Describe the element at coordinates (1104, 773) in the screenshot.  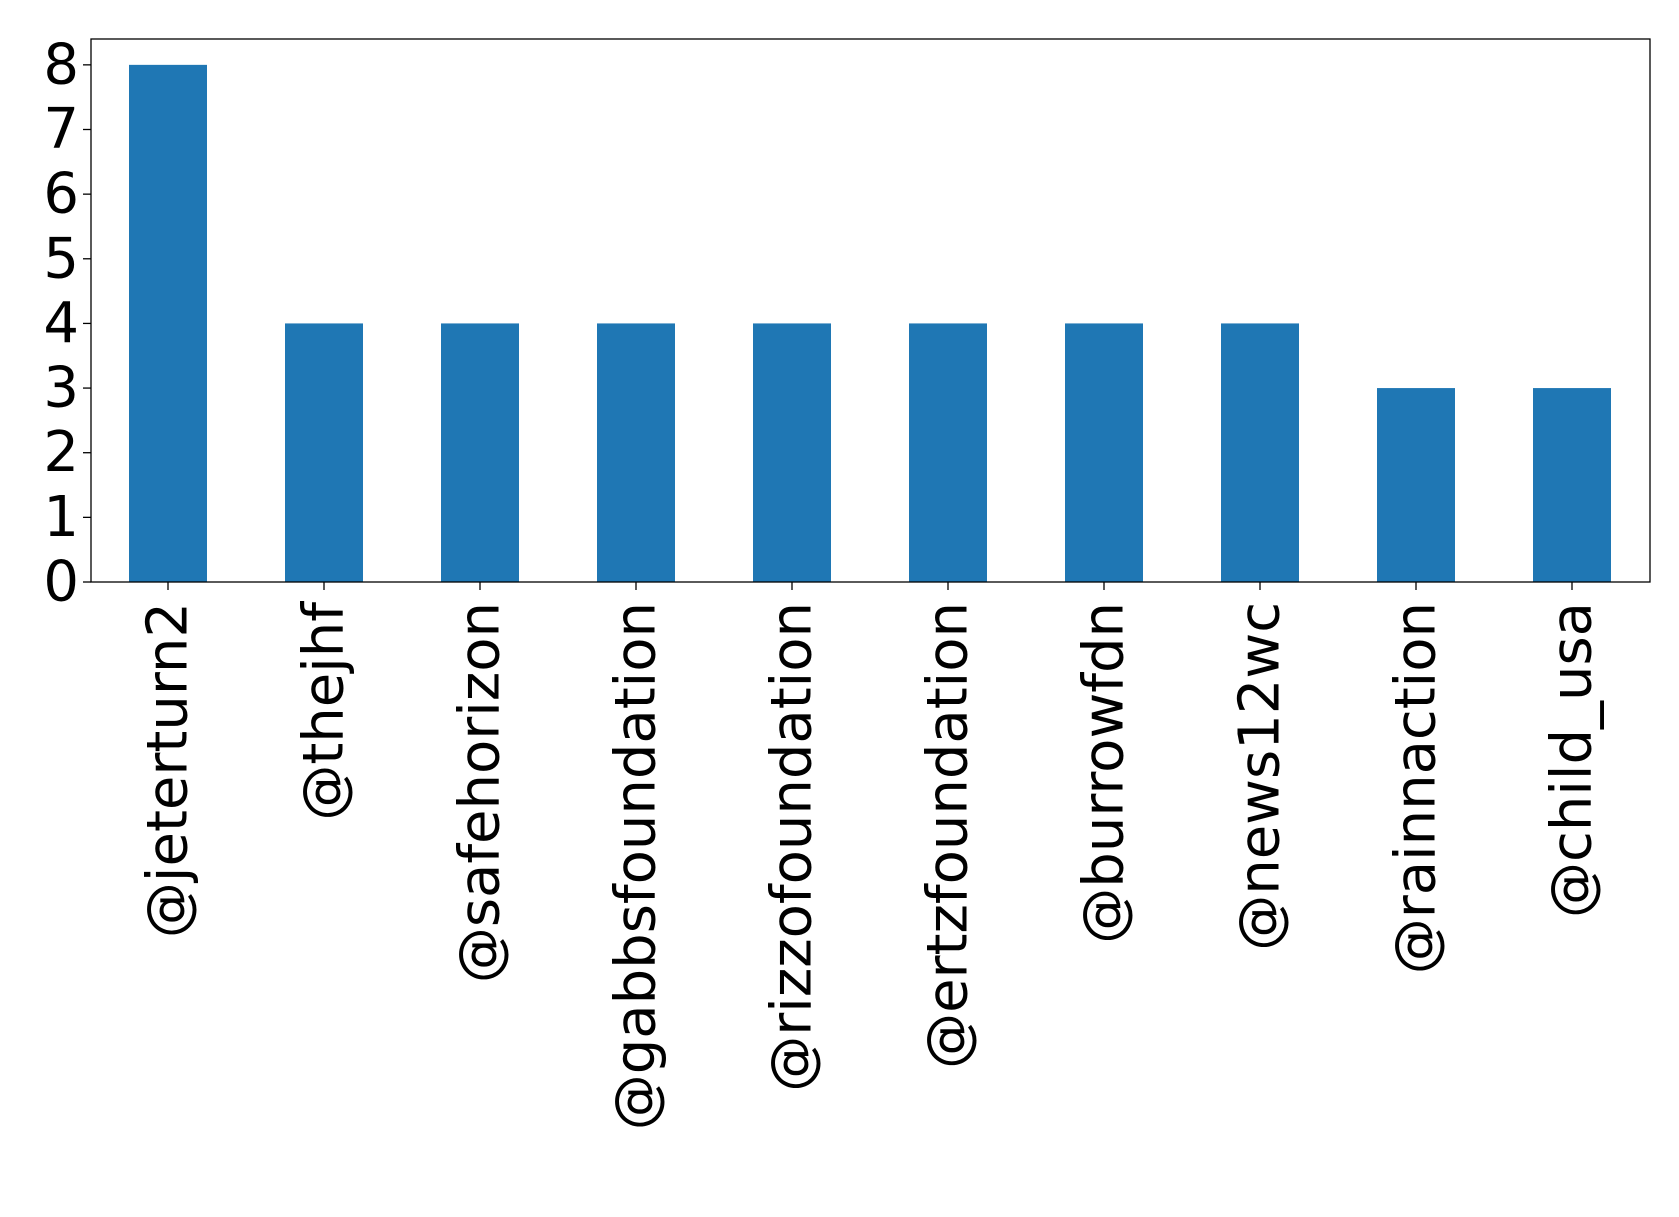
I see `x-tick-label: @burrowfdn` at that location.